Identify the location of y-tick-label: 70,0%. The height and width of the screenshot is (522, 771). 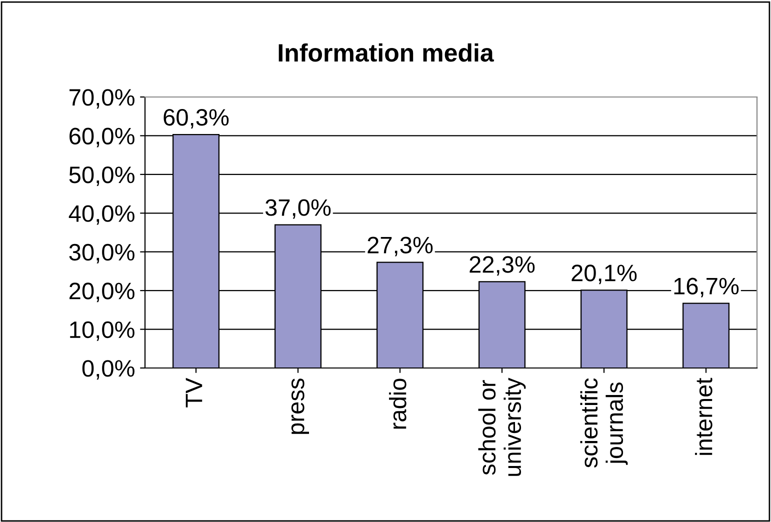
(102, 99).